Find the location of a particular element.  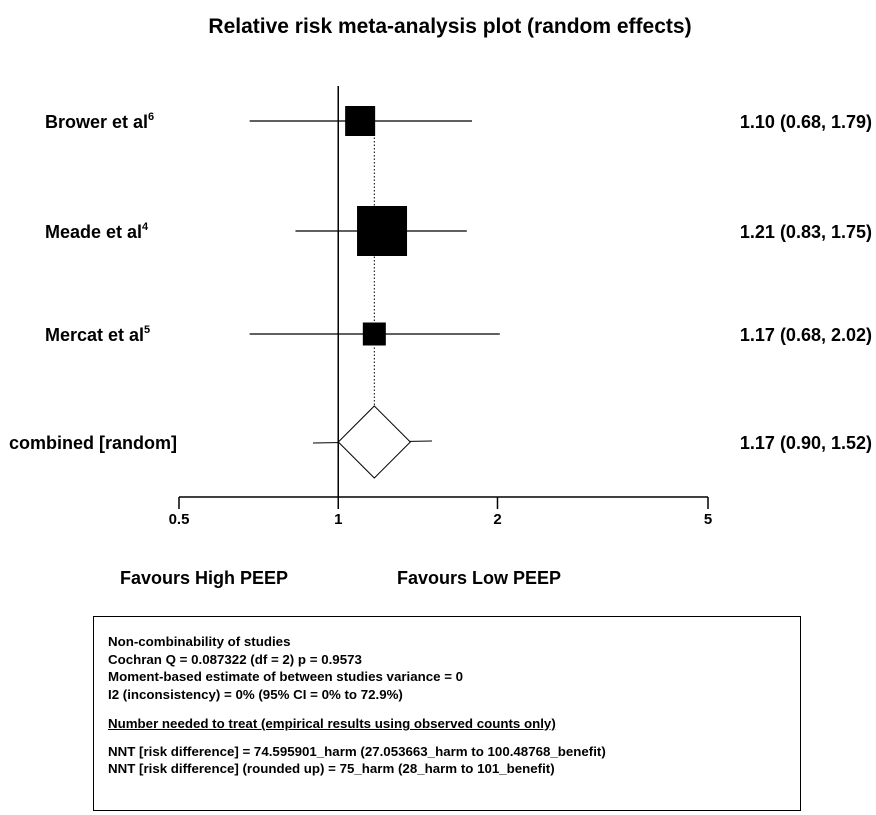

study-row: Meade et al4 1.21 (0.83, 1.75) is located at coordinates (458, 231).